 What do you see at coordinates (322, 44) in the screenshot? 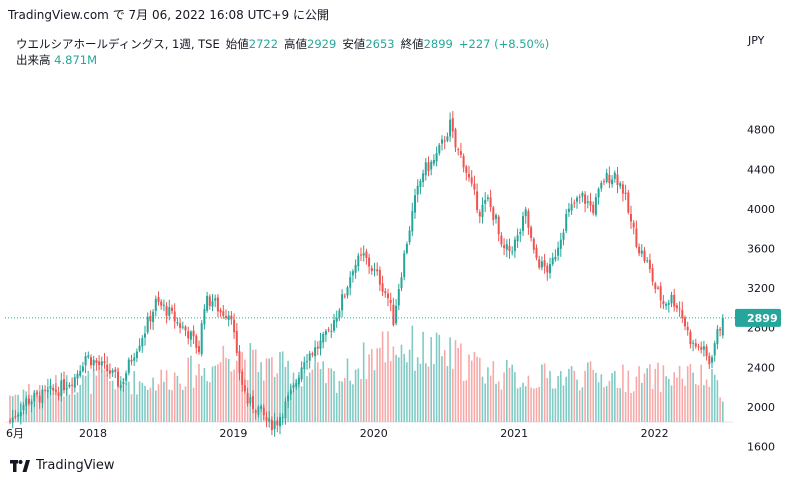
I see `high-value: 2929` at bounding box center [322, 44].